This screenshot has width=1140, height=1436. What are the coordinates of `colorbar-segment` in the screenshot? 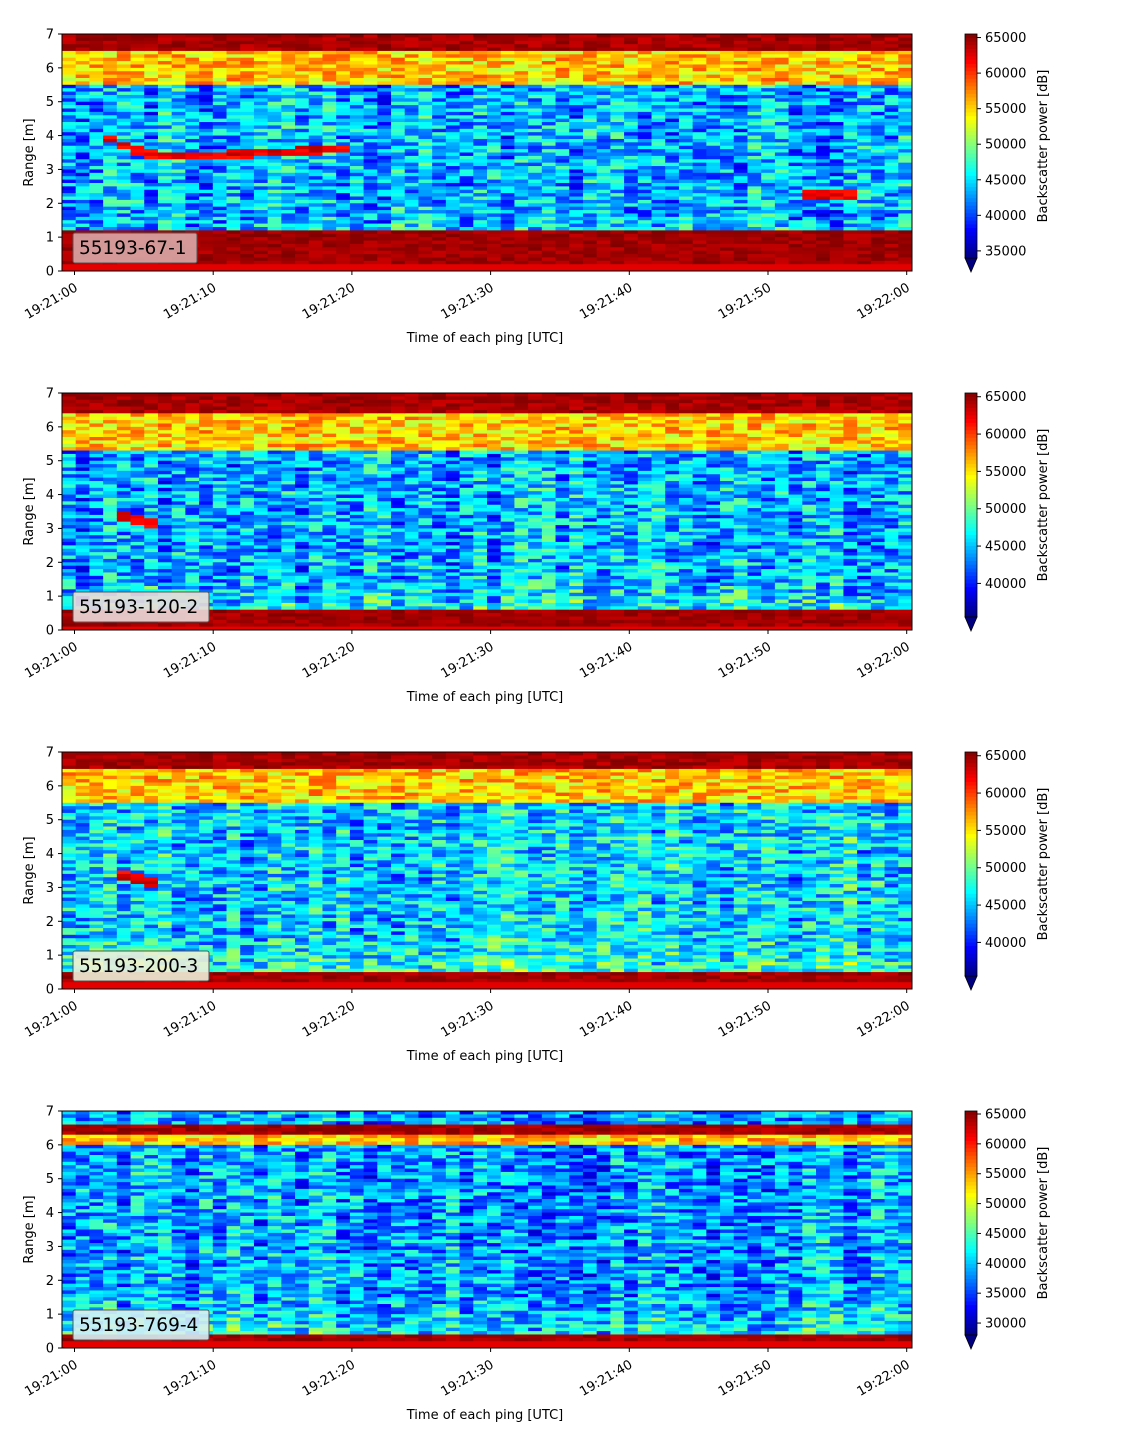 It's located at (971, 129).